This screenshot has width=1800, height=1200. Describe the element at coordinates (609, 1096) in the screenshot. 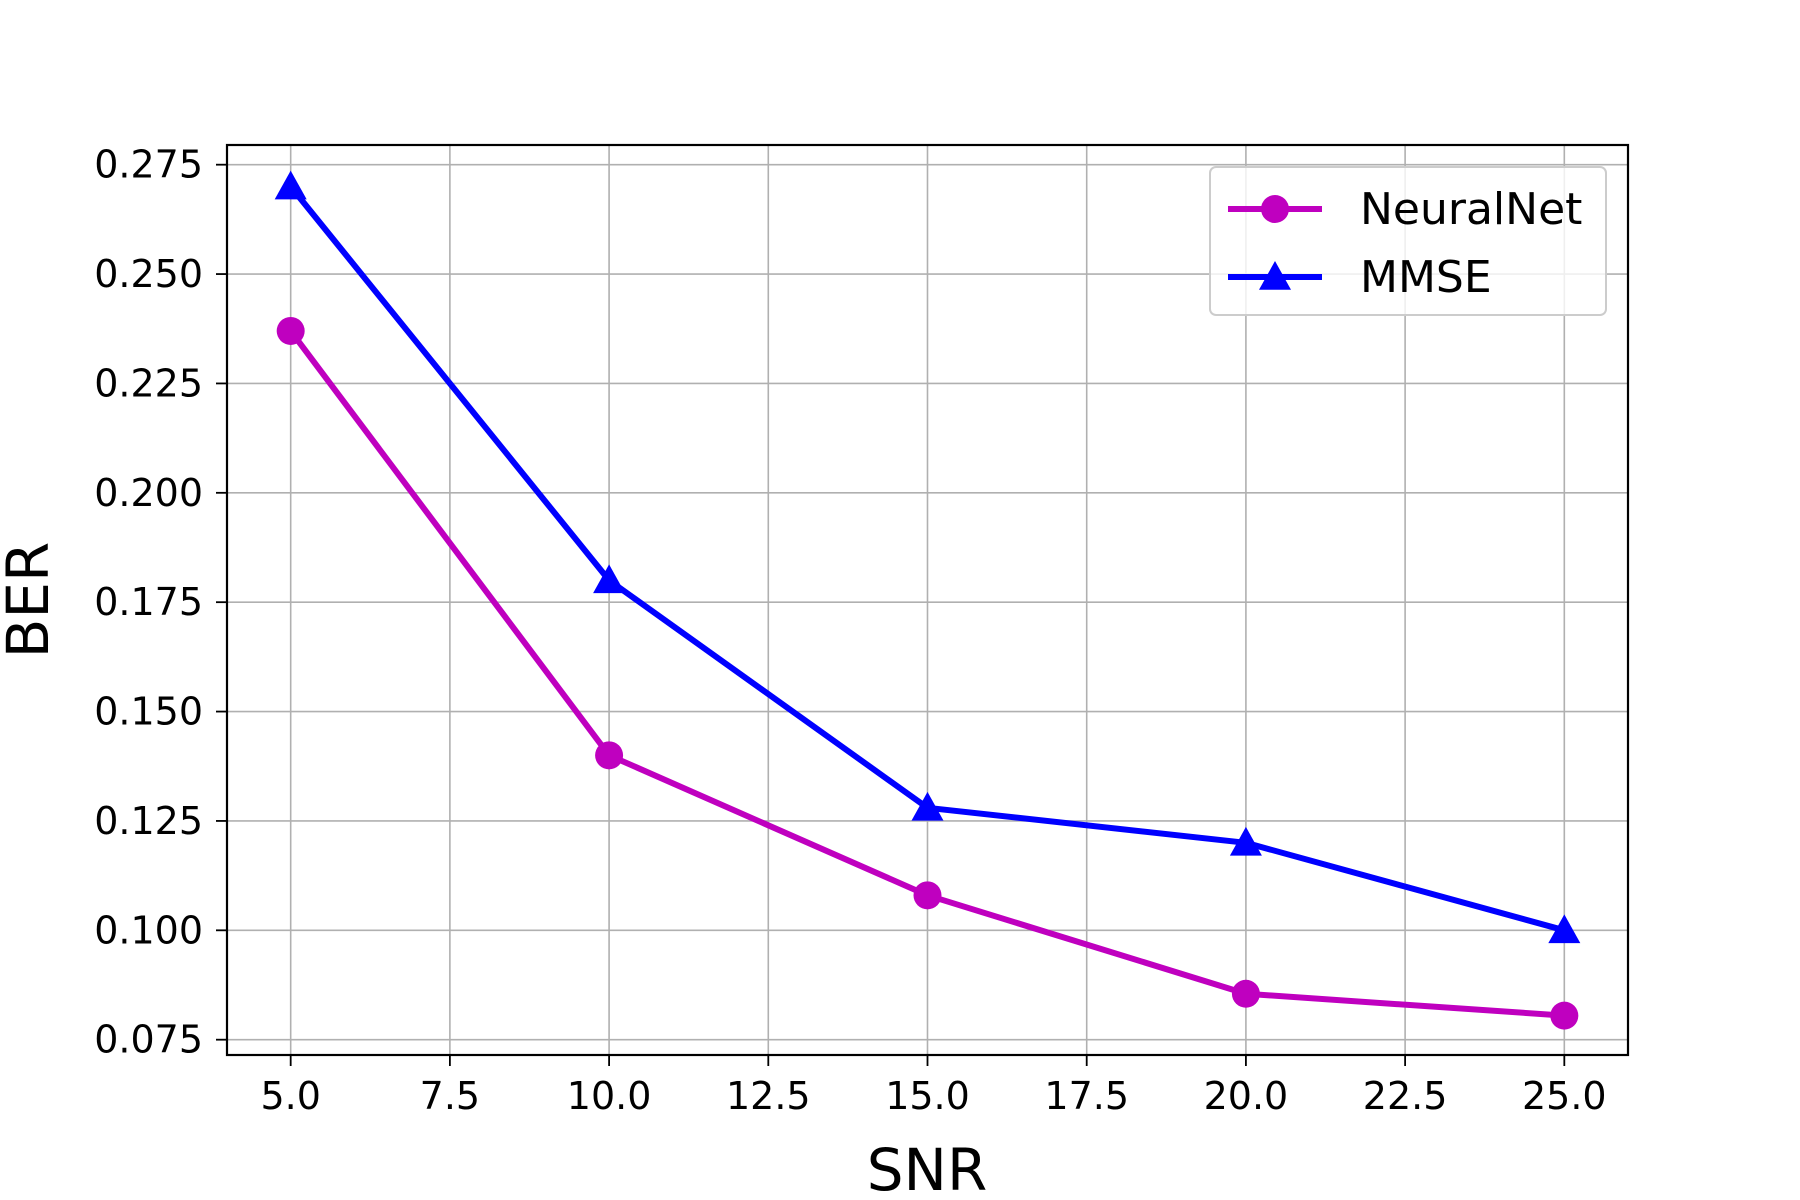

I see `x-tick-label: 10.0` at that location.